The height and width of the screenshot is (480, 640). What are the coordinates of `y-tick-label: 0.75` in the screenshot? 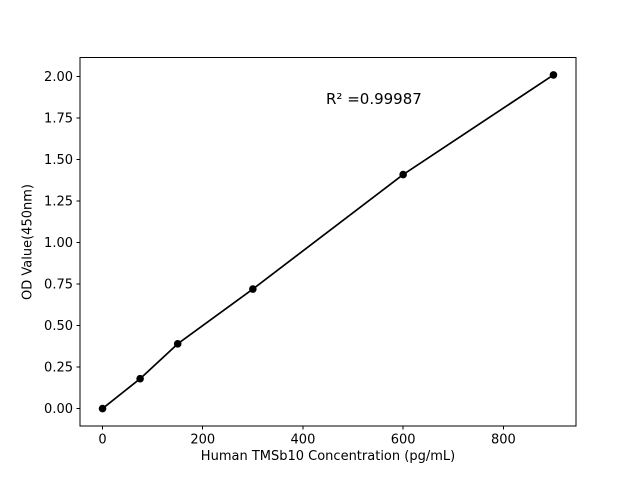 It's located at (58, 285).